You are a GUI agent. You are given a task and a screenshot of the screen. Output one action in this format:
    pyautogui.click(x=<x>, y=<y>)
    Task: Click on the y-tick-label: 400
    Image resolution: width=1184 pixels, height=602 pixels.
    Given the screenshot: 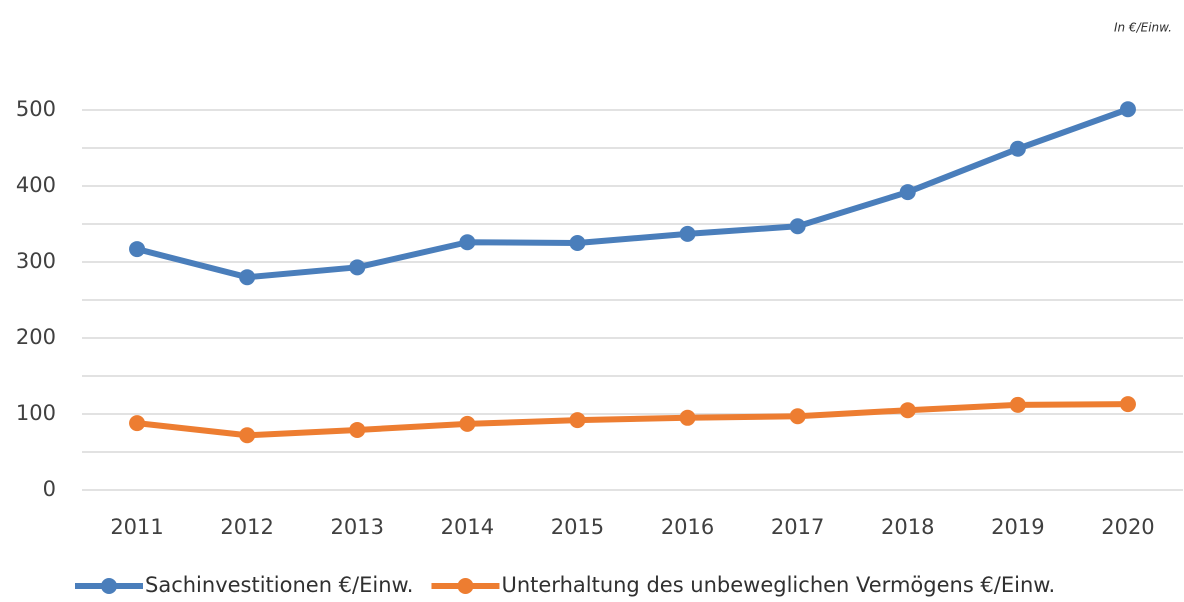 What is the action you would take?
    pyautogui.click(x=36, y=185)
    